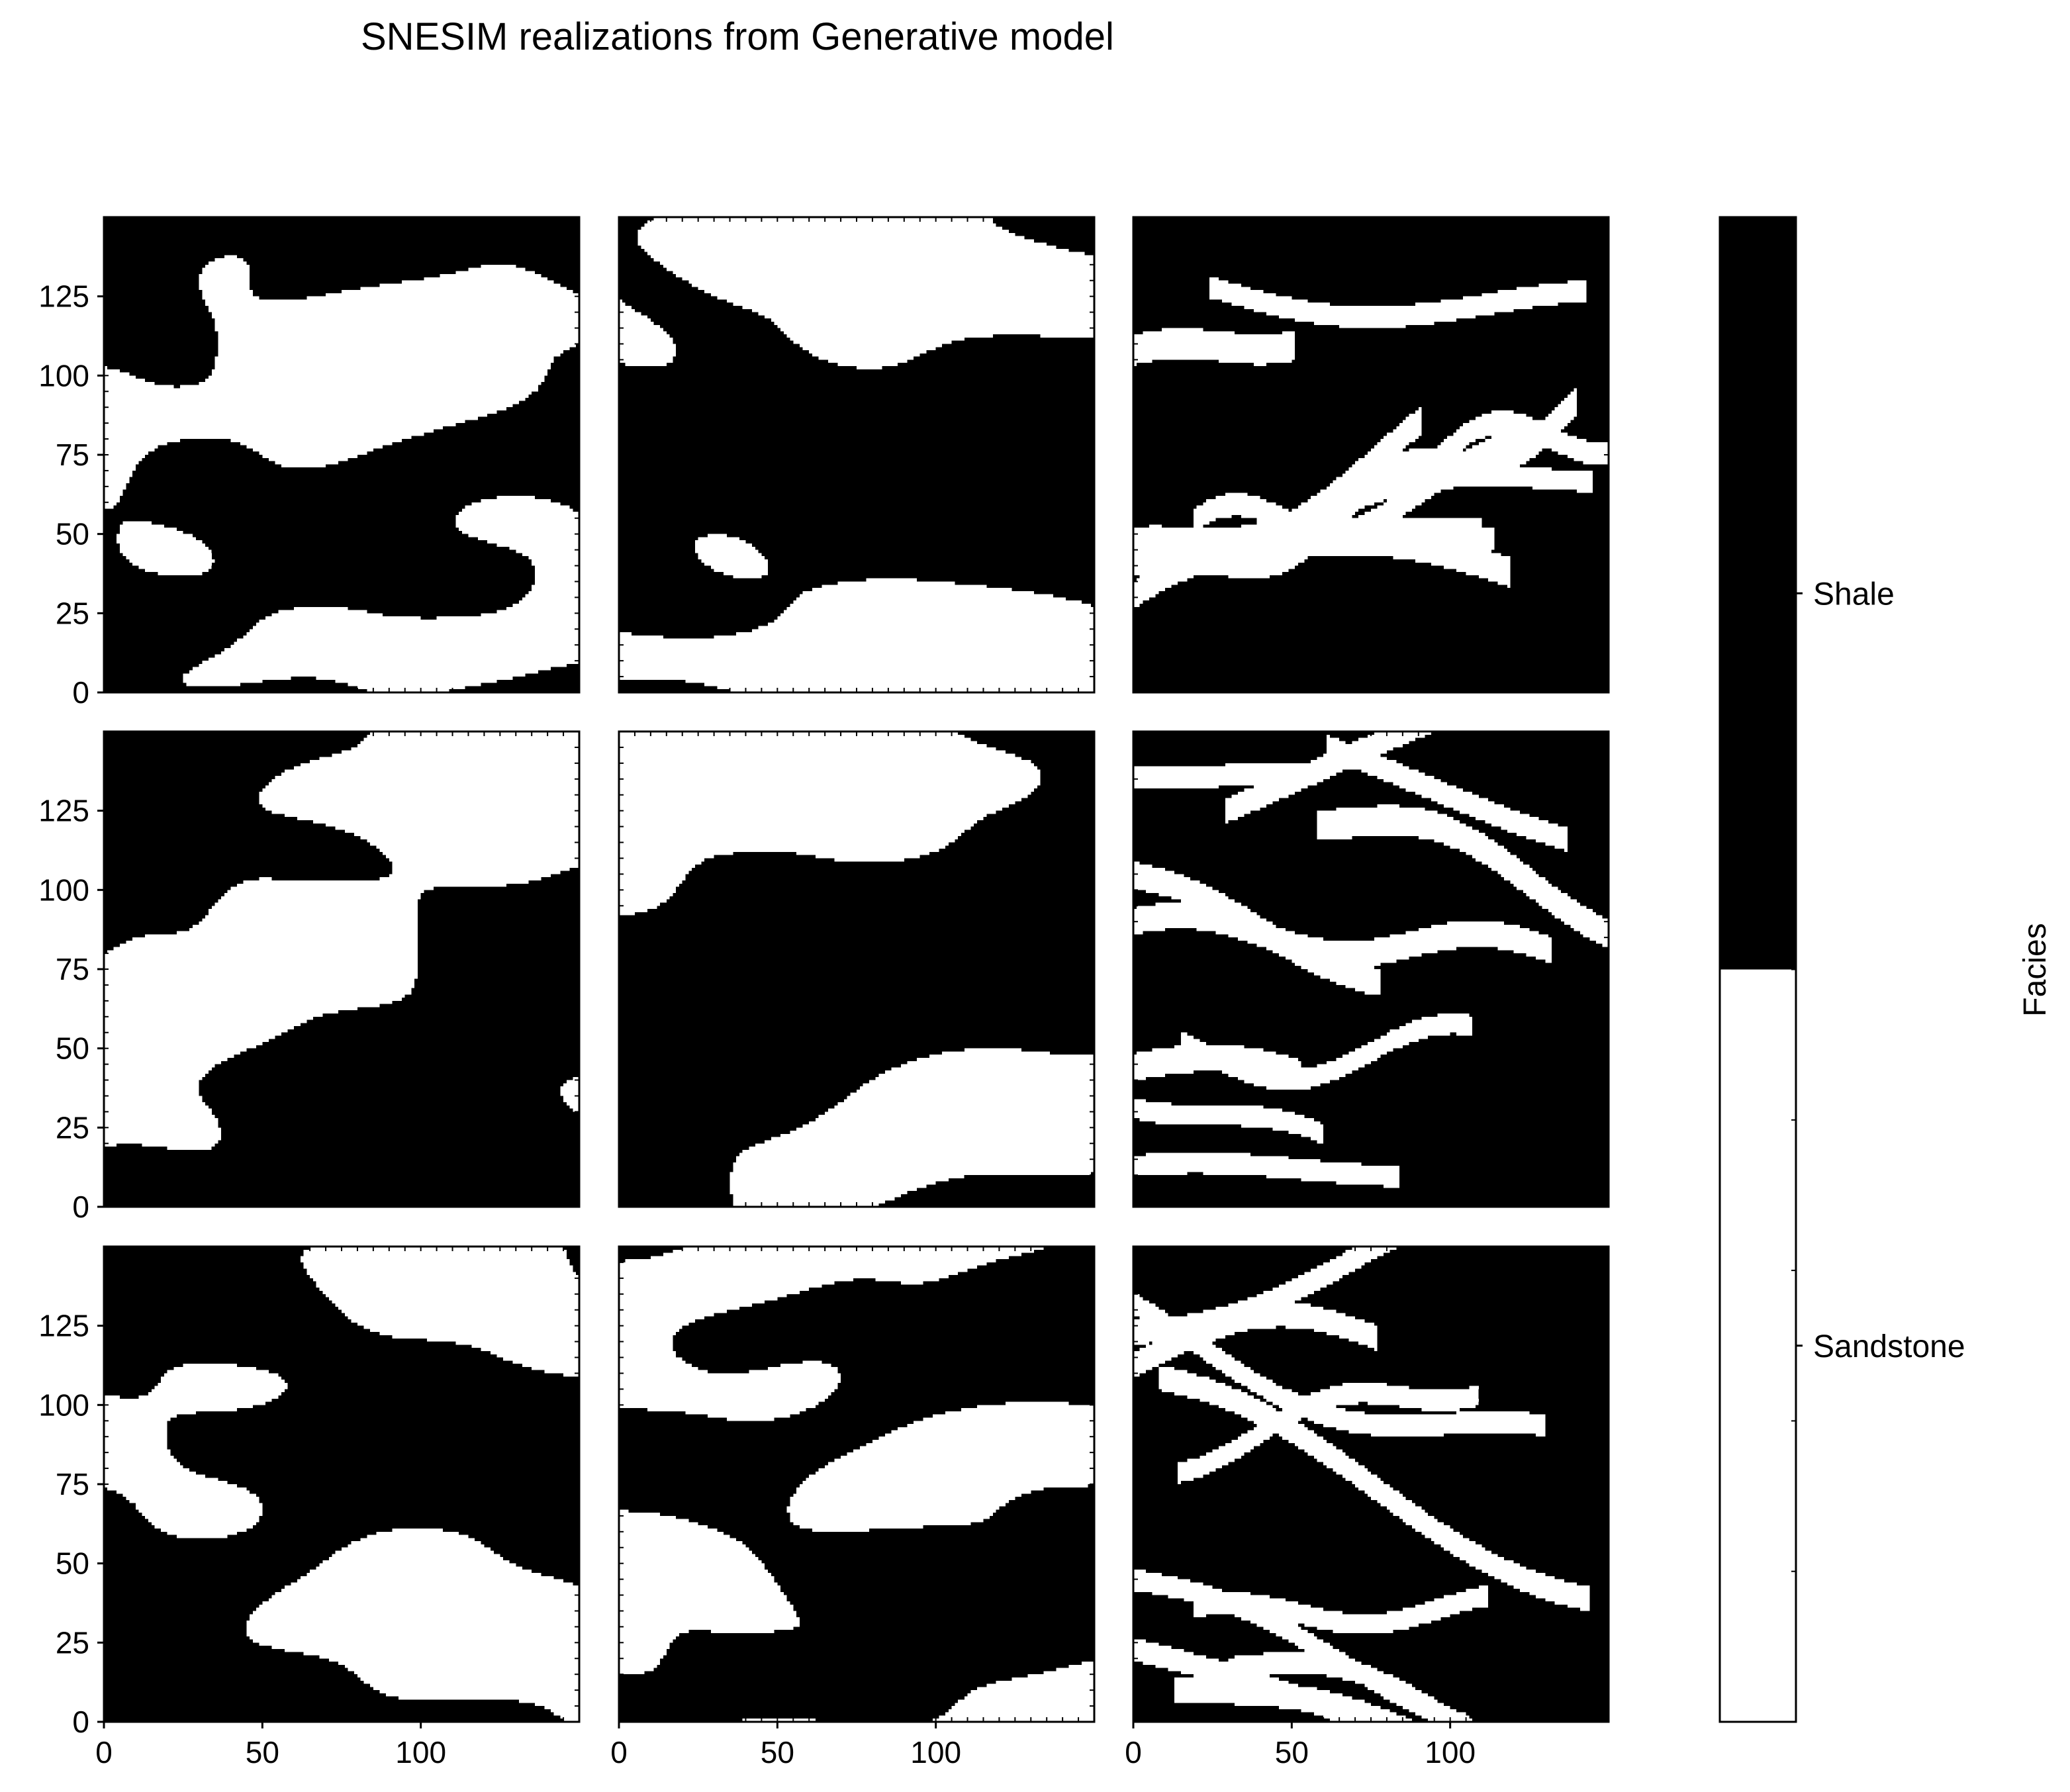  What do you see at coordinates (1886, 969) in the screenshot?
I see `colorbar: Shale Sandstone Facies` at bounding box center [1886, 969].